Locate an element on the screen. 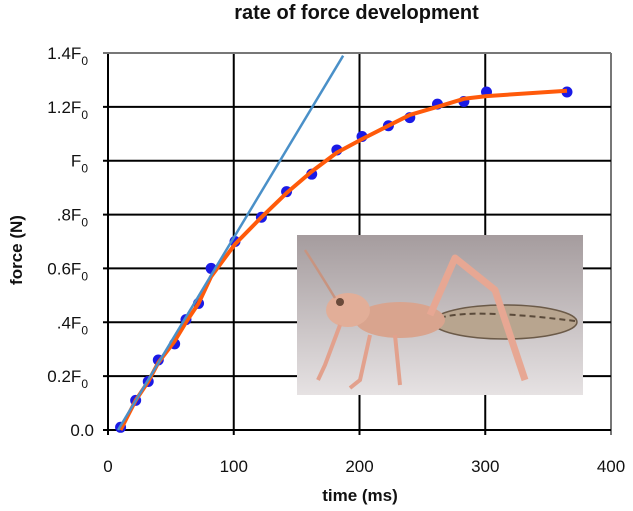  x-axis-label: time (ms) is located at coordinates (360, 495).